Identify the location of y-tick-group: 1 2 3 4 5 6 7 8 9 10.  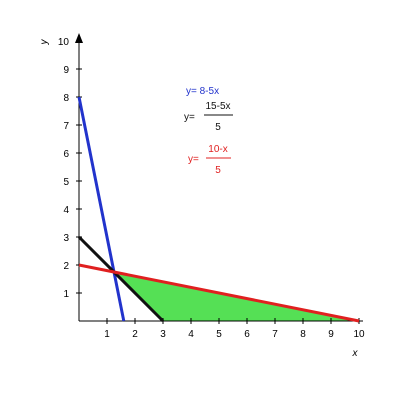
(70, 168).